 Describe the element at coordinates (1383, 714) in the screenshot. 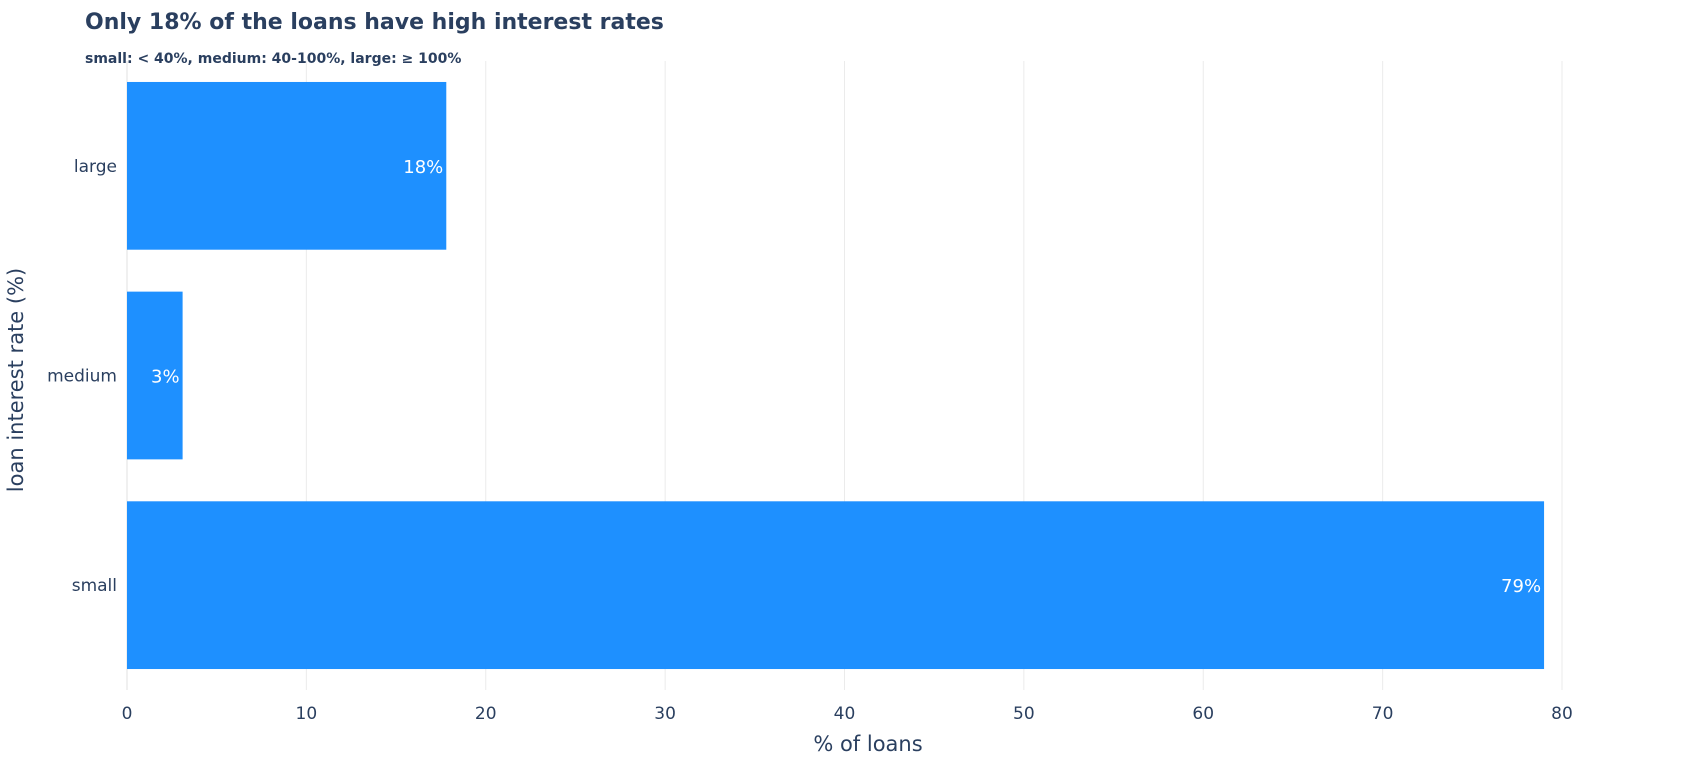

I see `x-tick-label: 70` at that location.